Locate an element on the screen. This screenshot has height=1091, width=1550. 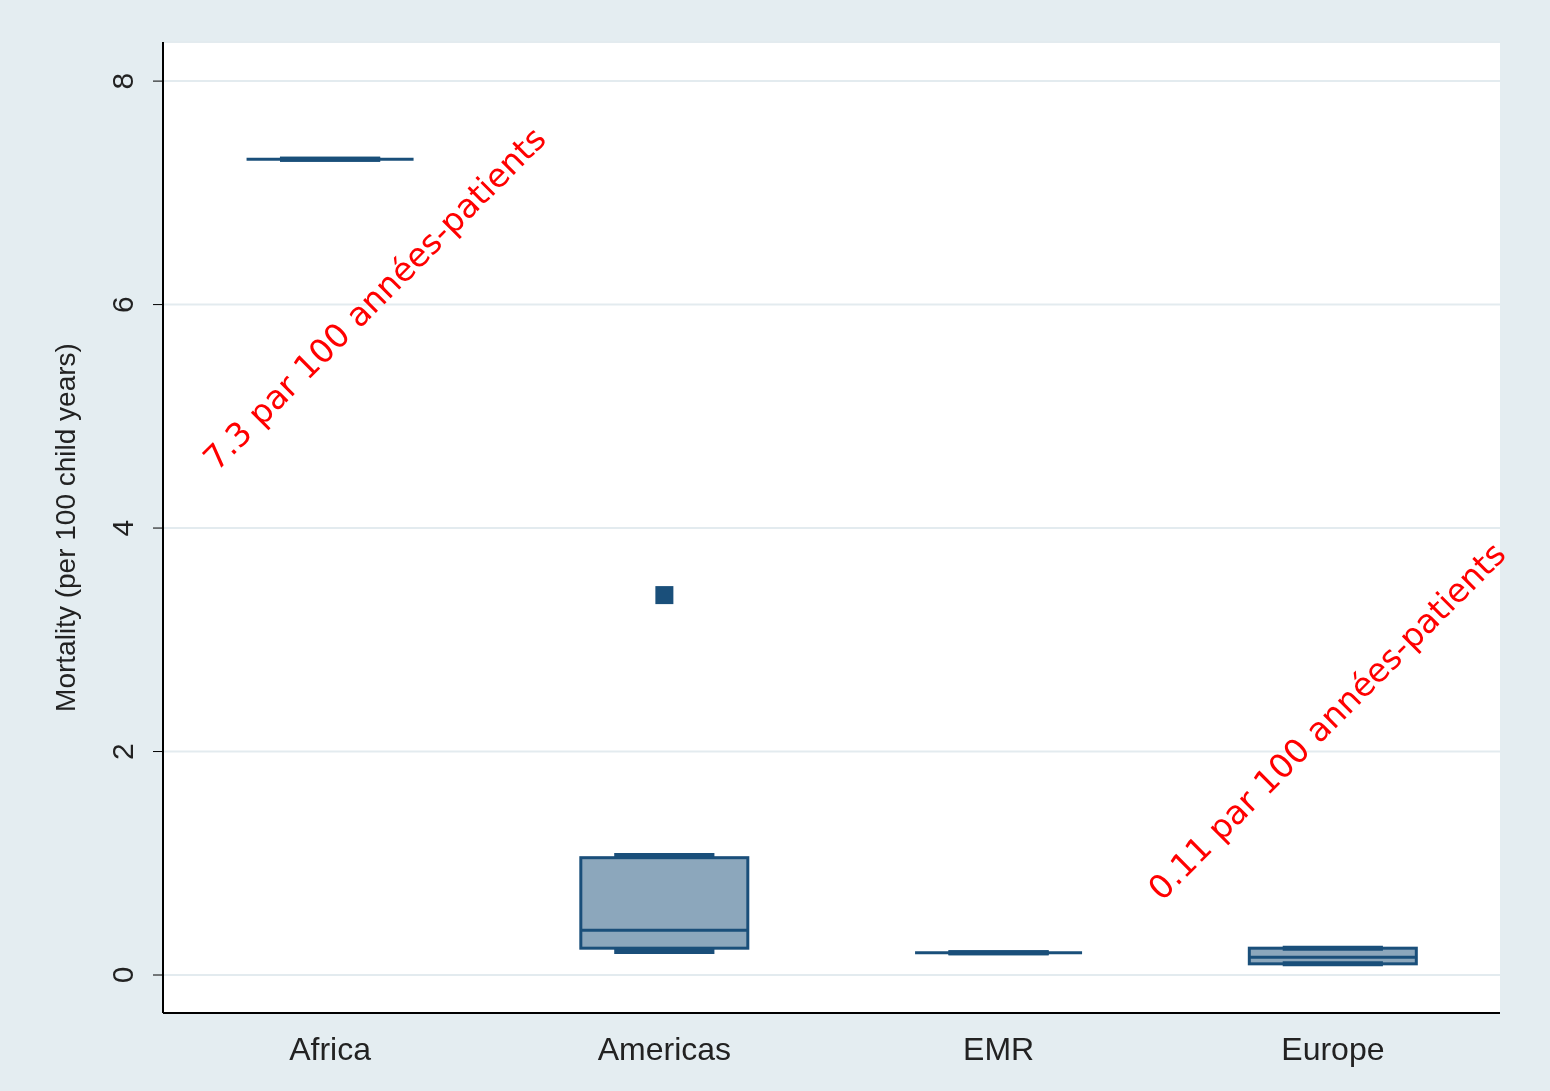
x-tick-label: EMR is located at coordinates (999, 1048).